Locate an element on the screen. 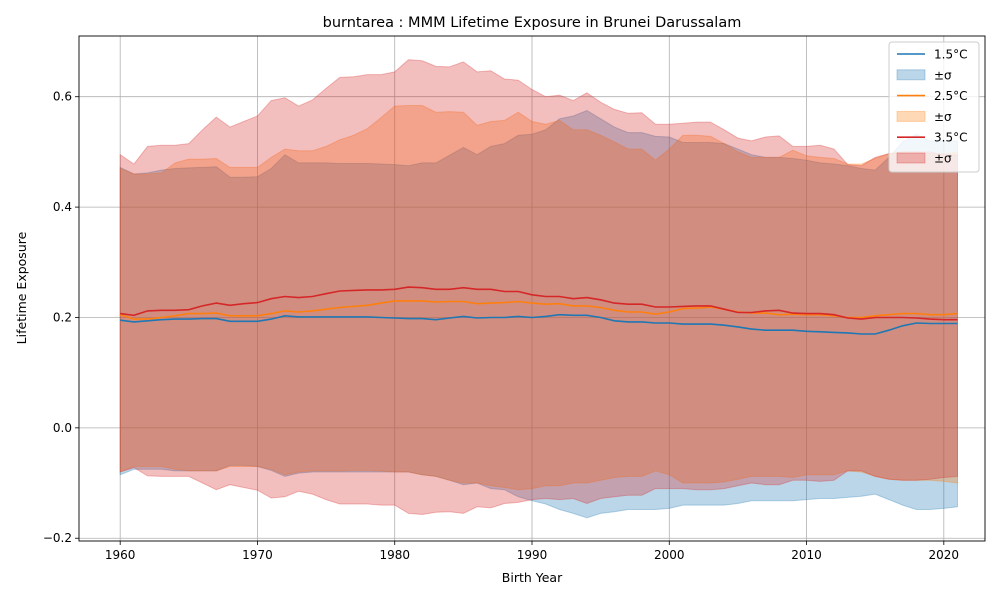  y-tick-label: 0.2 is located at coordinates (62, 317).